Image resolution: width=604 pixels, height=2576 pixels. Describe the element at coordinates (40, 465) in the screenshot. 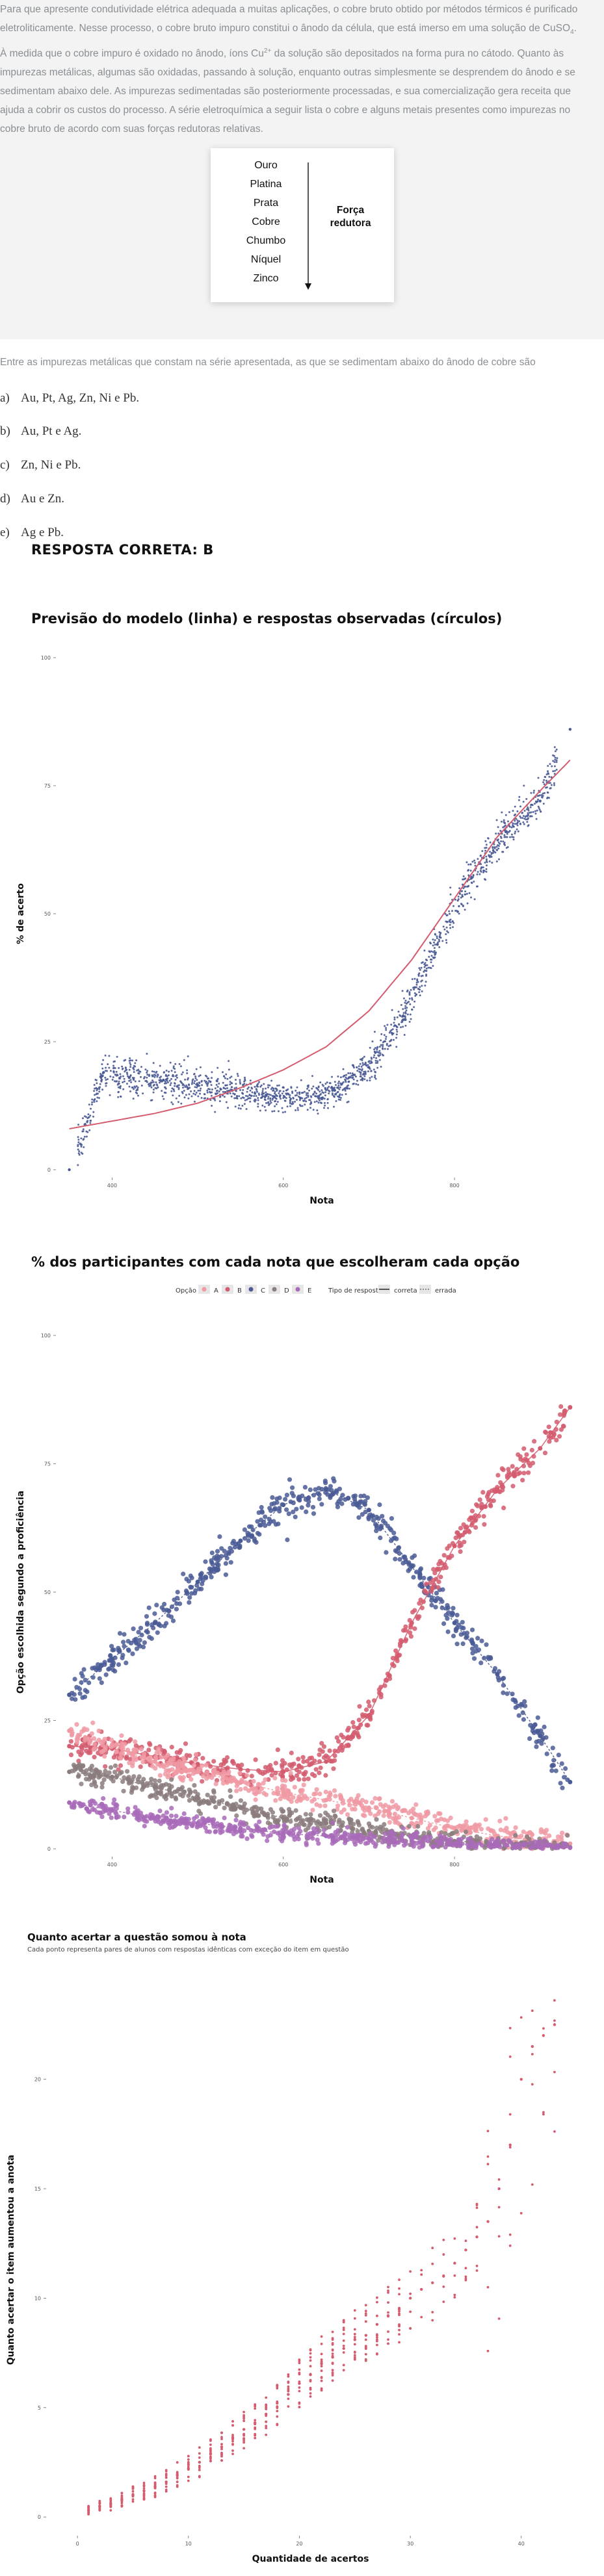

I see `option-c: c) Zn, Ni e Pb.` at that location.